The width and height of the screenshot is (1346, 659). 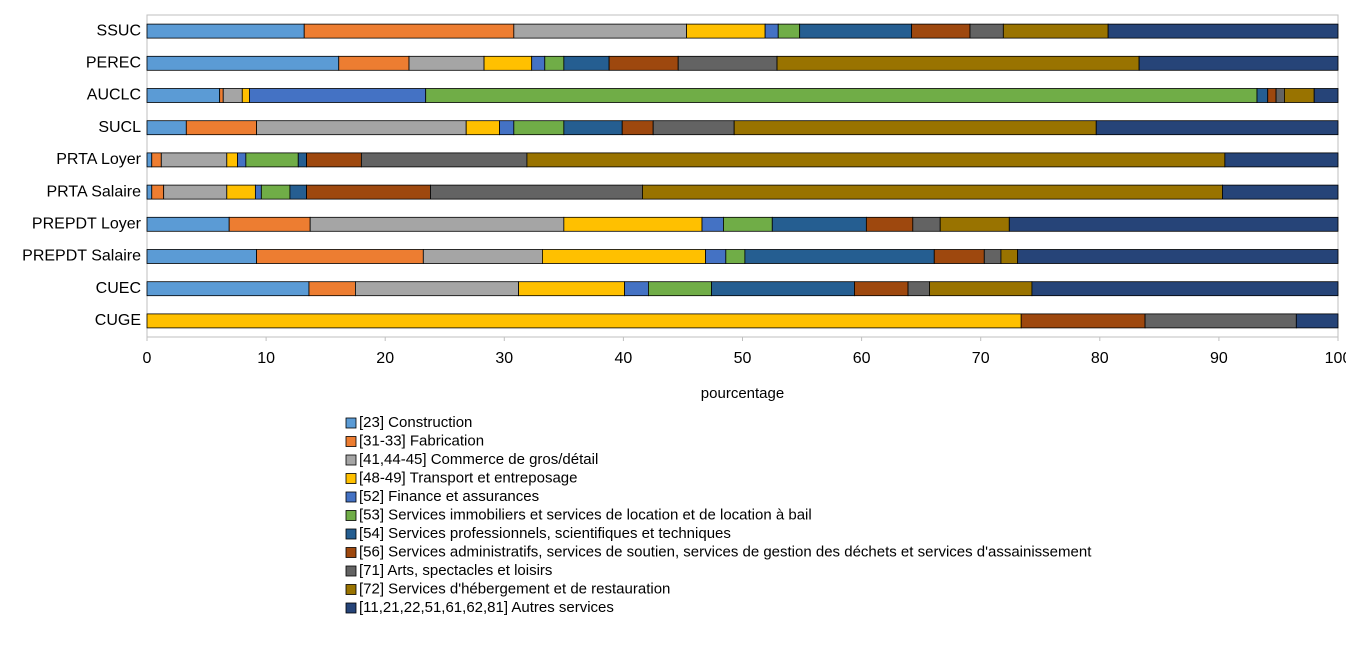 I want to click on x-tick-label: 20, so click(x=385, y=358).